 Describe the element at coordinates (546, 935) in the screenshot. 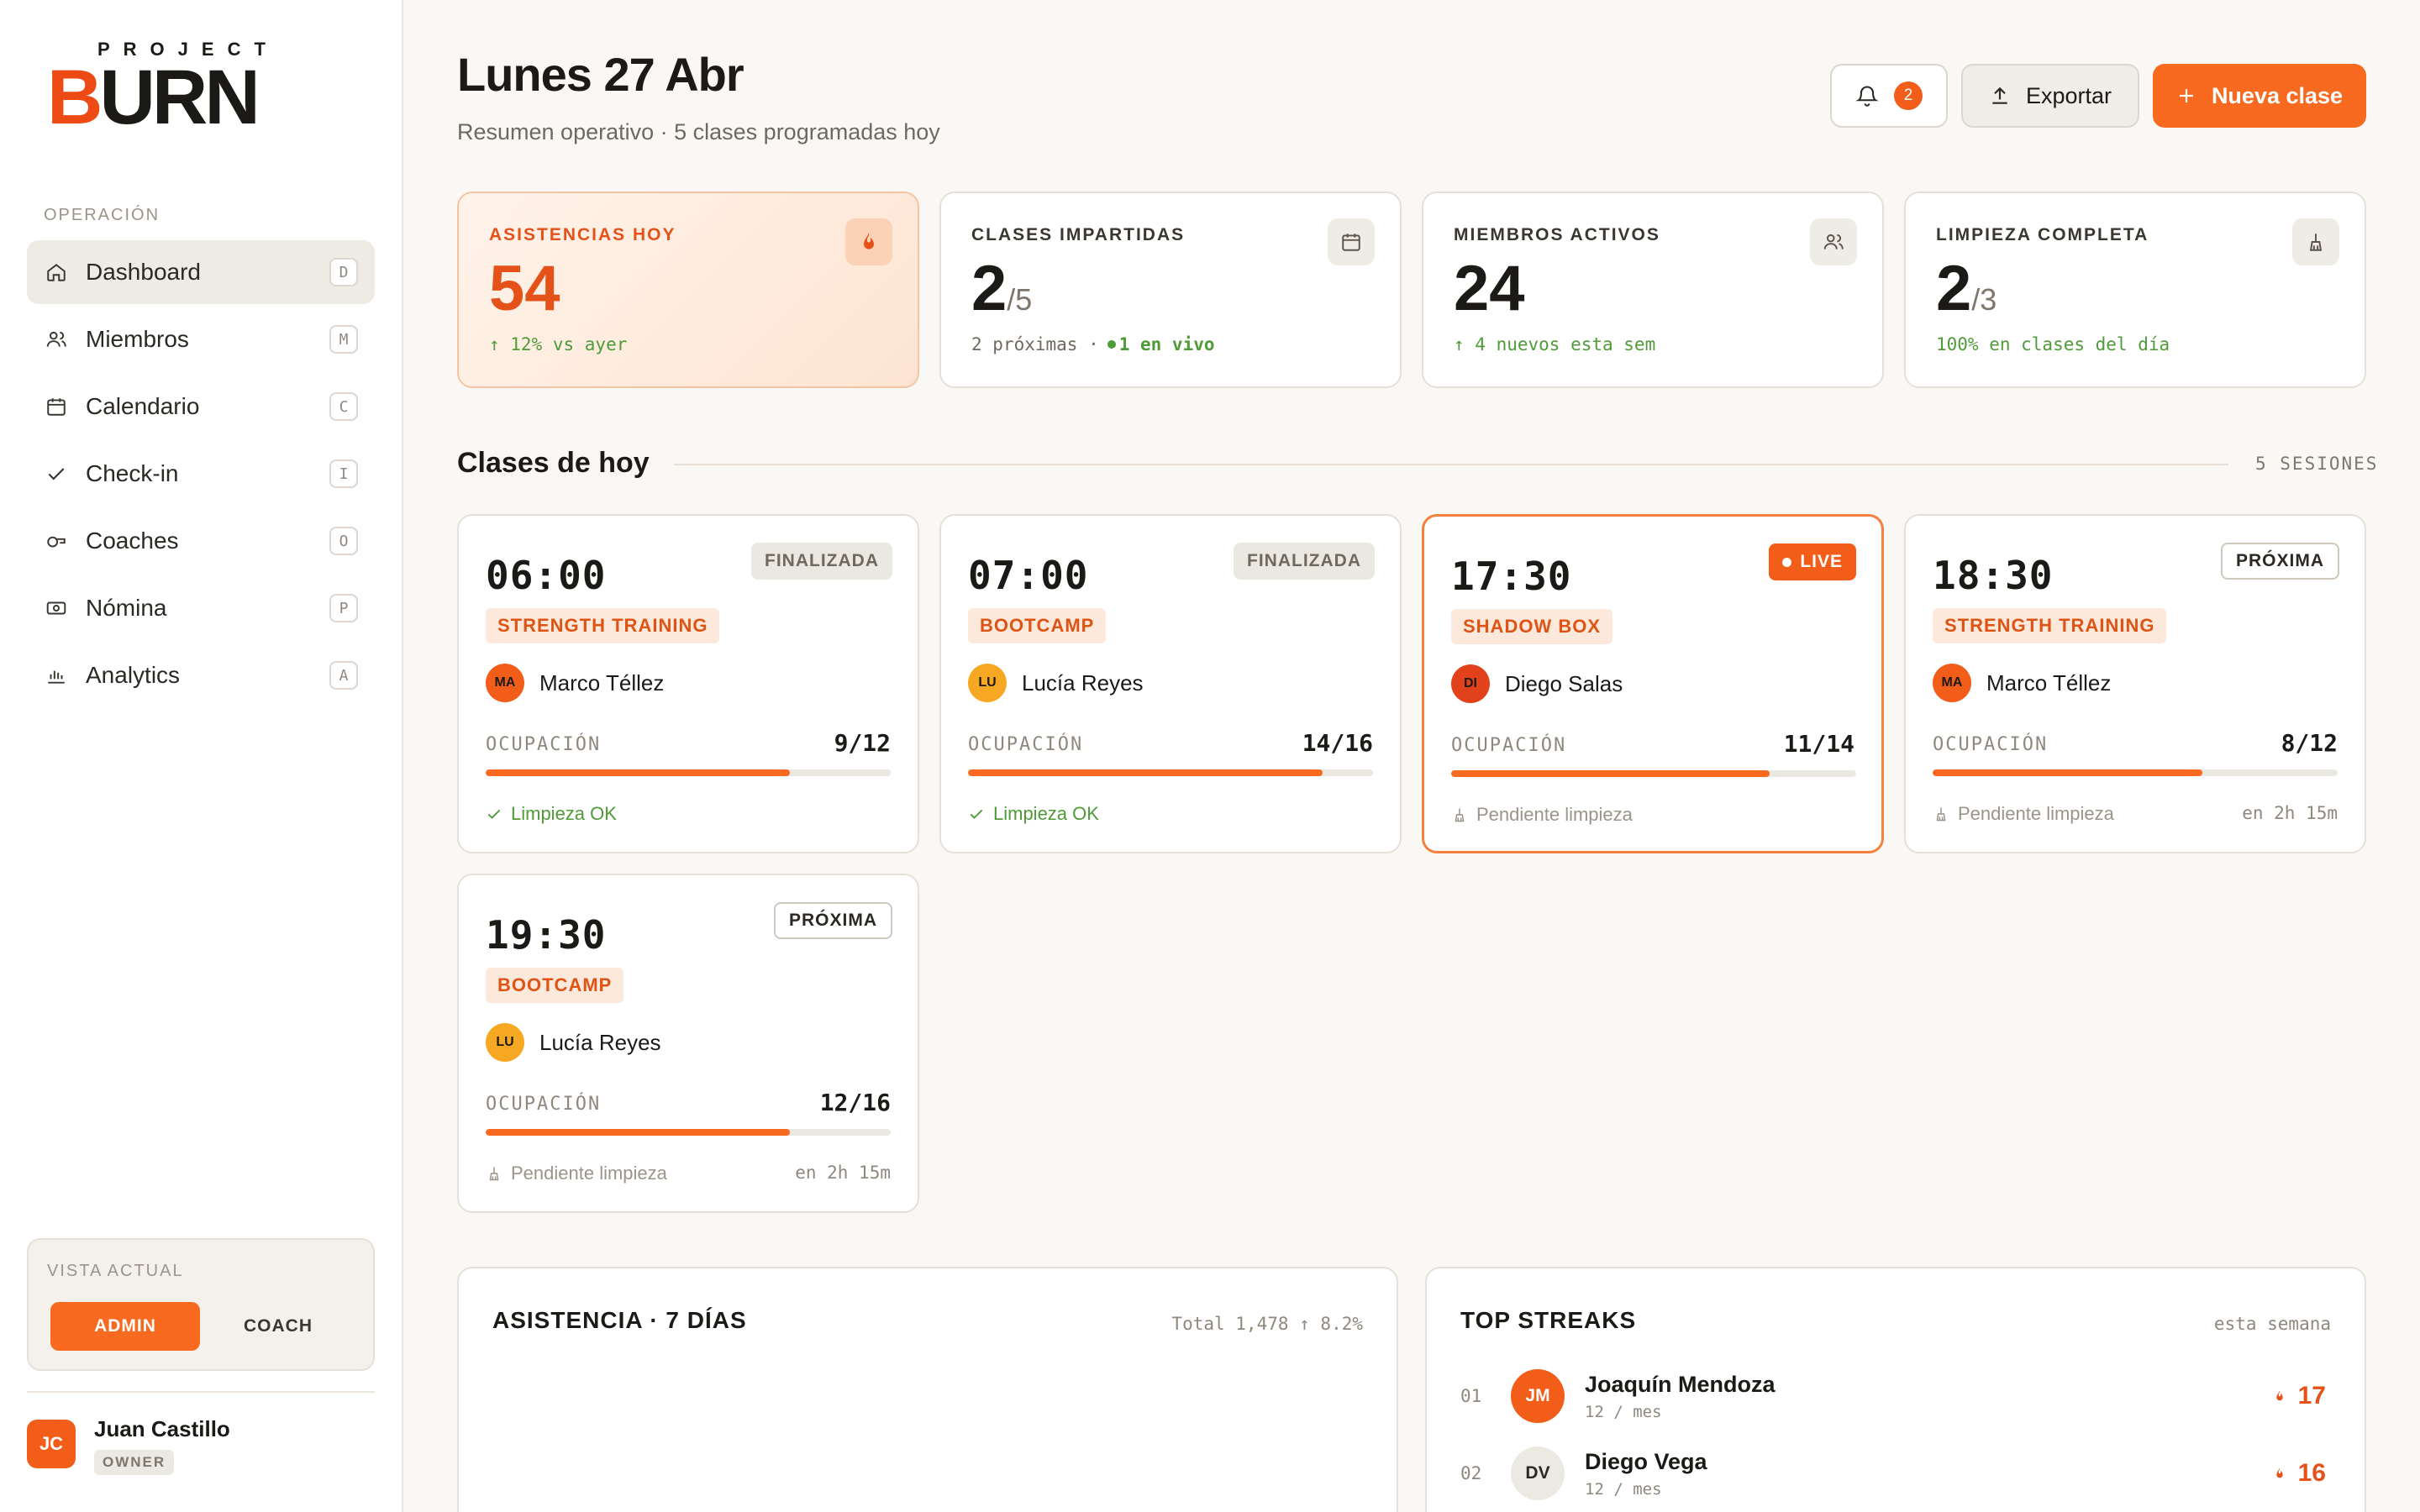

I see `class-time: 19:30` at that location.